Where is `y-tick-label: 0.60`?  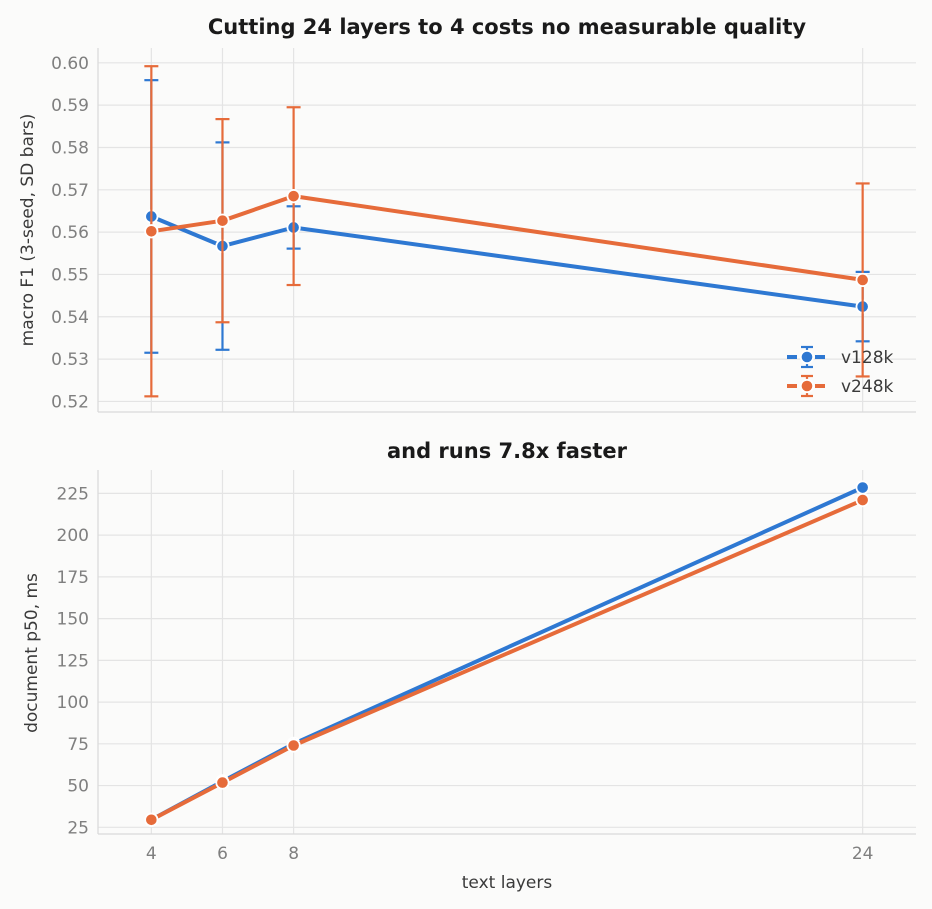
y-tick-label: 0.60 is located at coordinates (70, 64).